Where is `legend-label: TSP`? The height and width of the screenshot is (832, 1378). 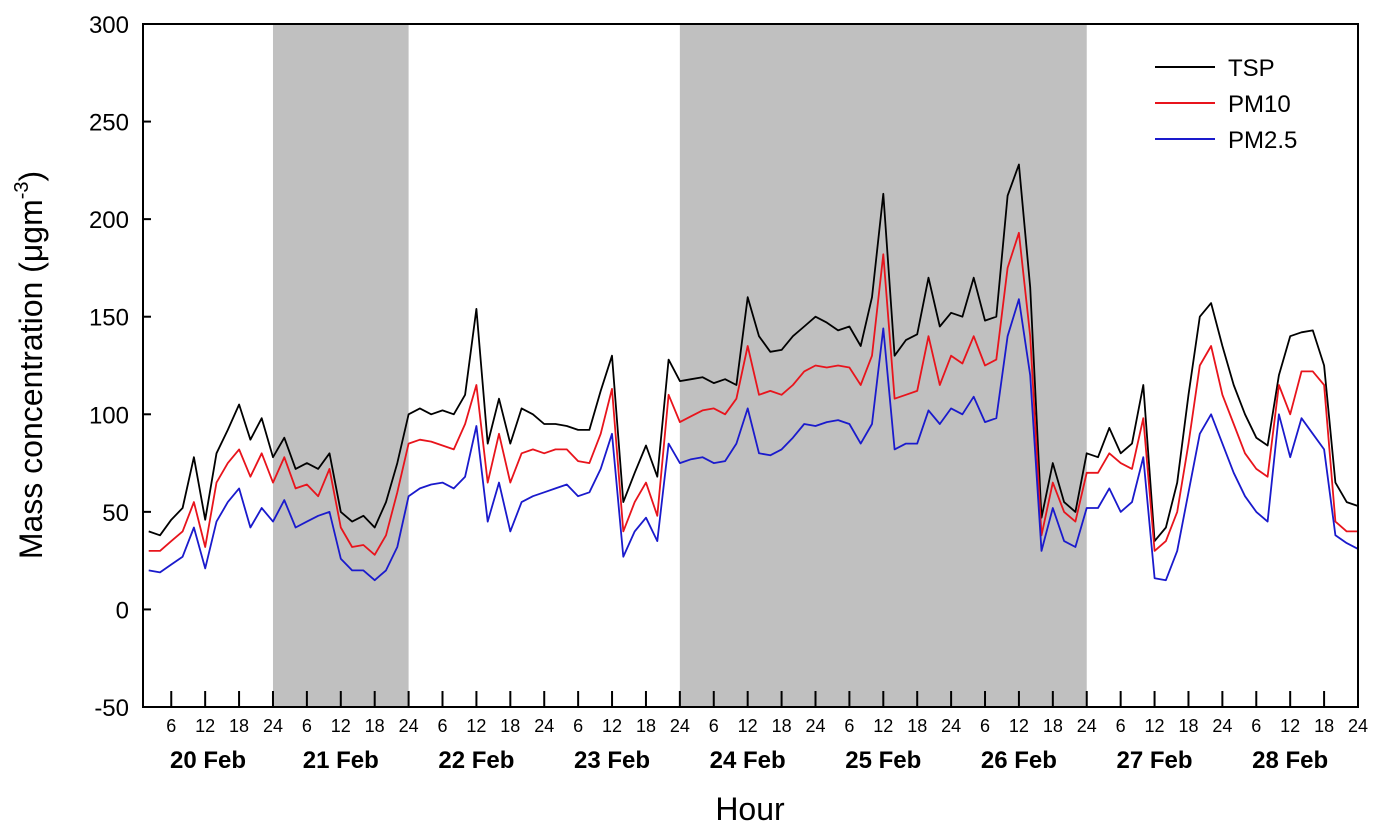 legend-label: TSP is located at coordinates (1251, 68).